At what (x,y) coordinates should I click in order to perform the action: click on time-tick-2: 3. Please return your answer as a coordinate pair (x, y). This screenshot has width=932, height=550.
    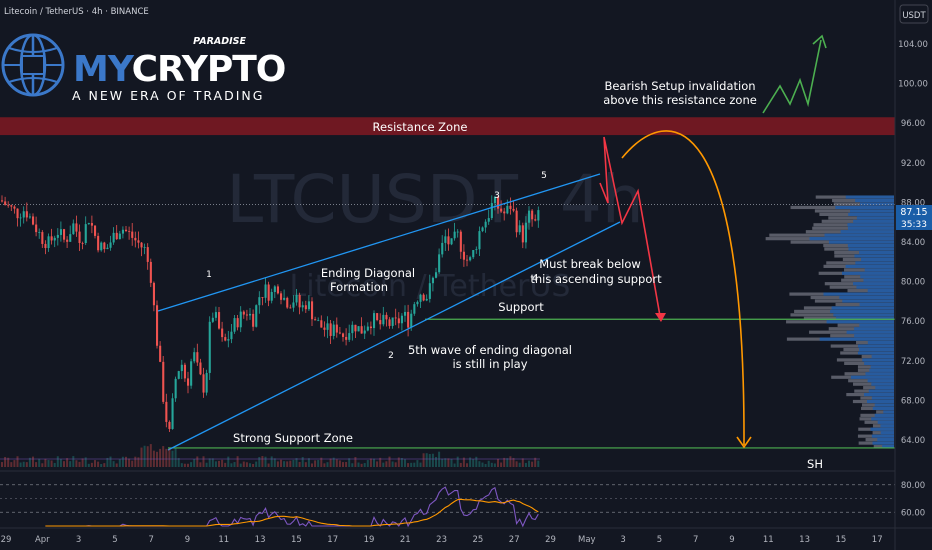
    Looking at the image, I should click on (78, 540).